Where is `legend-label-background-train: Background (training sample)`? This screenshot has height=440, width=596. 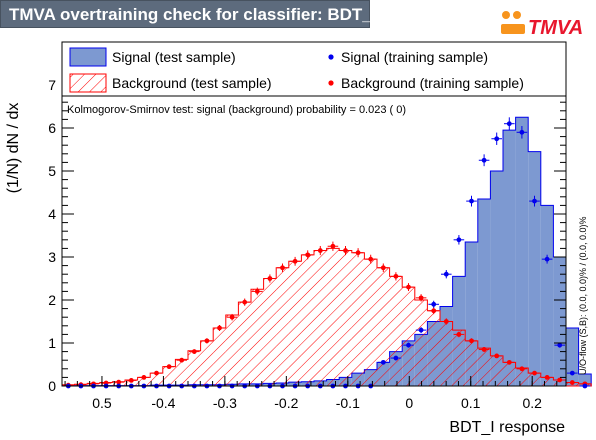
legend-label-background-train: Background (training sample) is located at coordinates (432, 83).